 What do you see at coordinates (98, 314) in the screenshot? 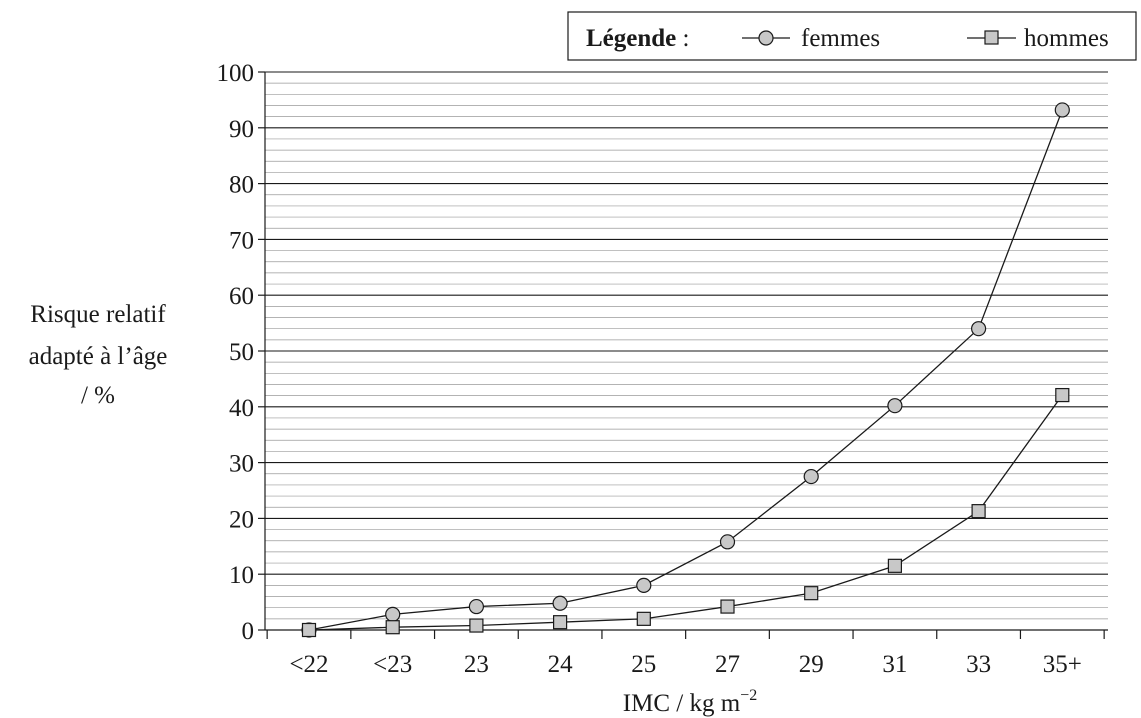
I see `y-axis-title-line-1: Risque relatif` at bounding box center [98, 314].